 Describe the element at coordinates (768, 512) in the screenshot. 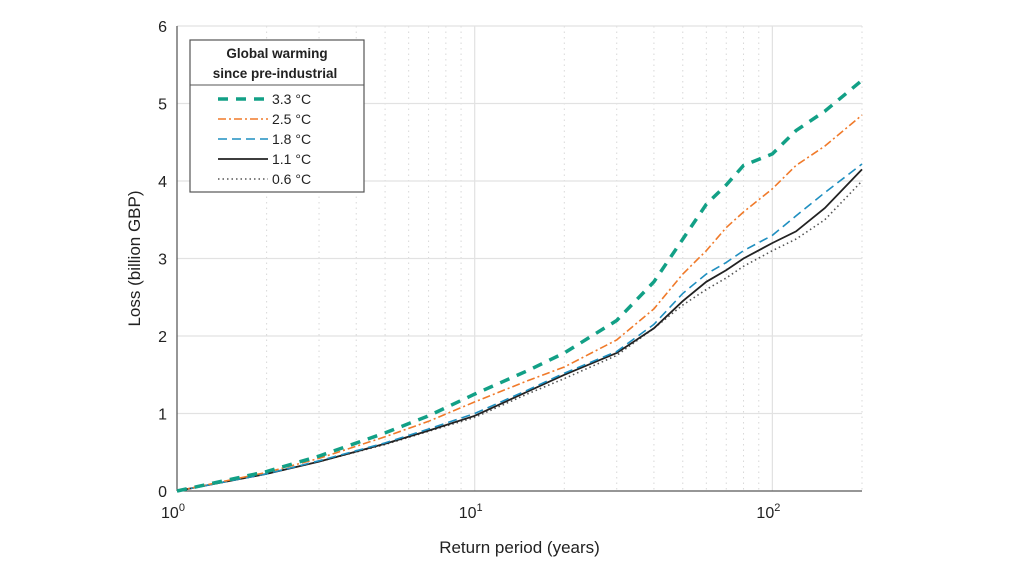

I see `x-tick-label: 10²` at that location.